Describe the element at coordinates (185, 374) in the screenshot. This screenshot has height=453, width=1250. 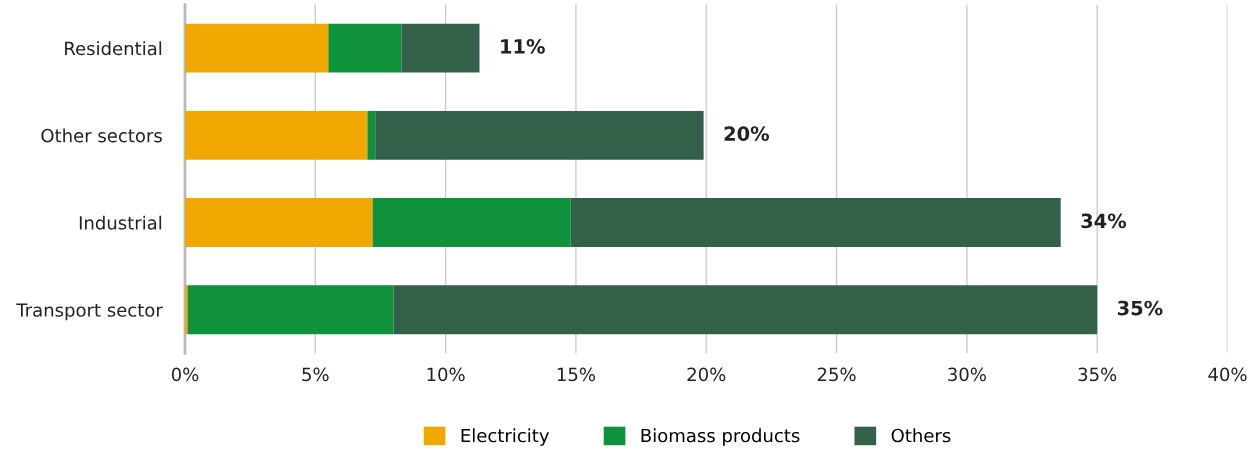
I see `x-tick-label: 0%` at that location.